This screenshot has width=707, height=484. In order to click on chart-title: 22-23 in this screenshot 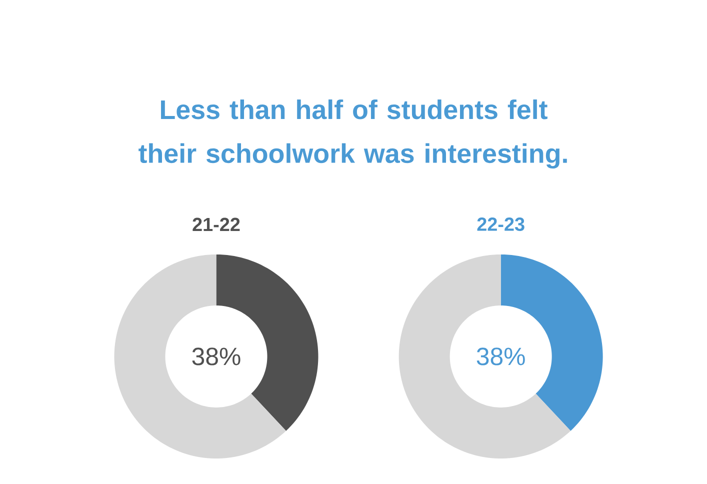, I will do `click(500, 224)`.